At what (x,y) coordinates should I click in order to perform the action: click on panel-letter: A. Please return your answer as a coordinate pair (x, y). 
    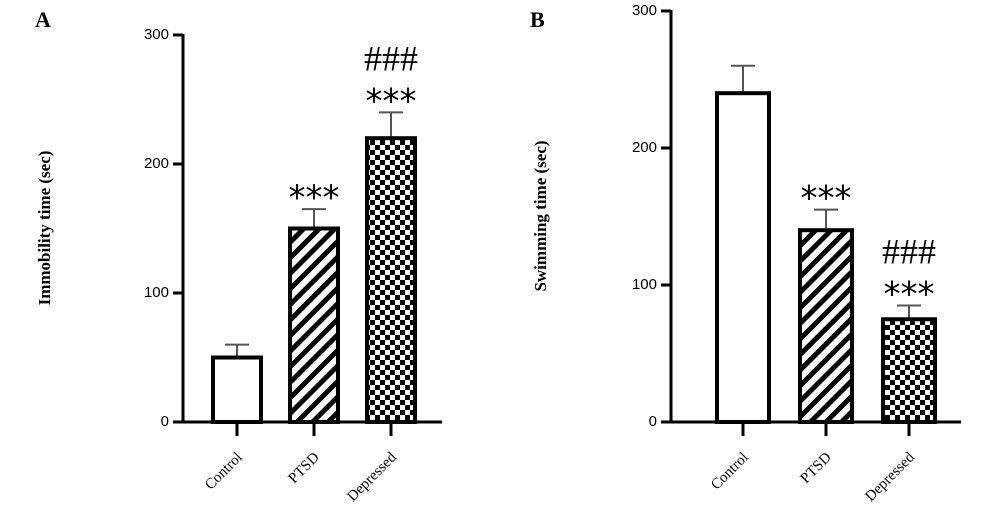
    Looking at the image, I should click on (43, 19).